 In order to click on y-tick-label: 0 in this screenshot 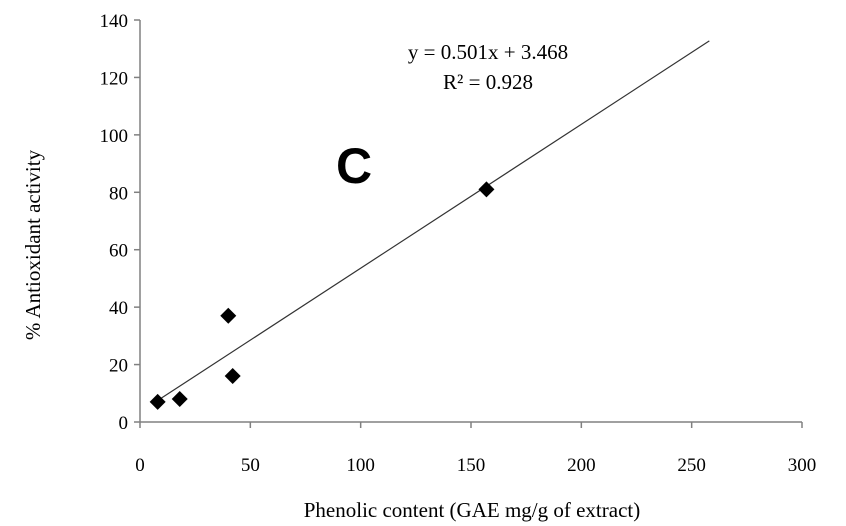, I will do `click(124, 423)`.